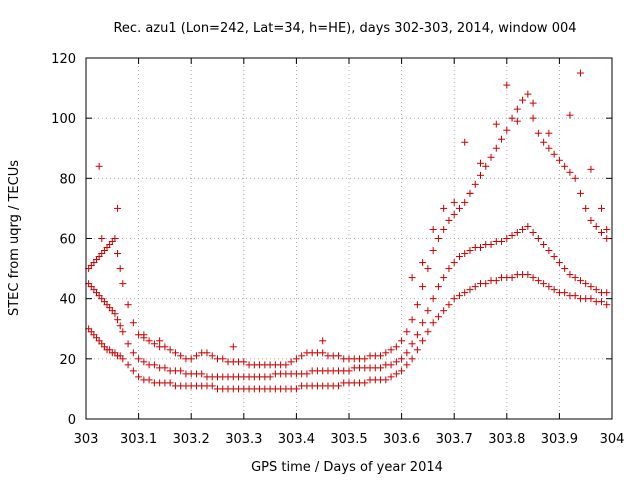 This screenshot has width=640, height=480. What do you see at coordinates (67, 179) in the screenshot?
I see `y-tick-label: 80` at bounding box center [67, 179].